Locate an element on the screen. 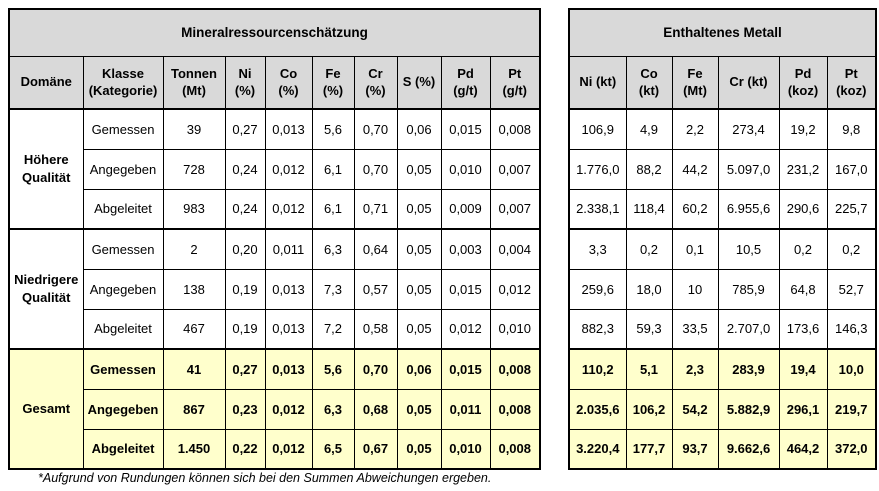 This screenshot has width=879, height=491. table-row-total: 2.035,6 106,2 54,2 5.882,9 296,1 219,7 is located at coordinates (722, 409).